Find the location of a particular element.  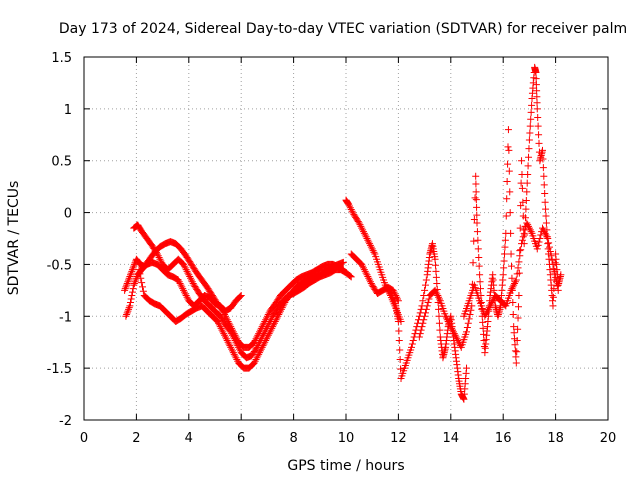

x-tick-label: 0 is located at coordinates (84, 438).